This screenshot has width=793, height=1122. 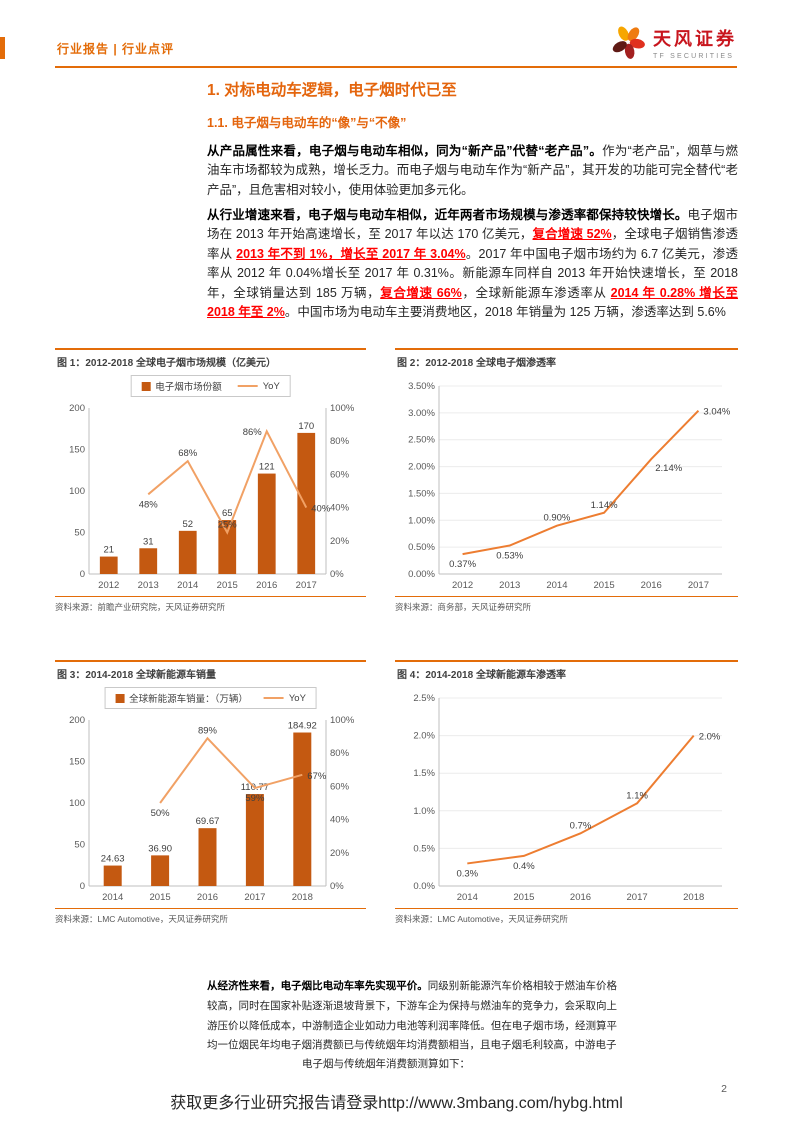 I want to click on svg-text: 0.90%, so click(x=556, y=518).